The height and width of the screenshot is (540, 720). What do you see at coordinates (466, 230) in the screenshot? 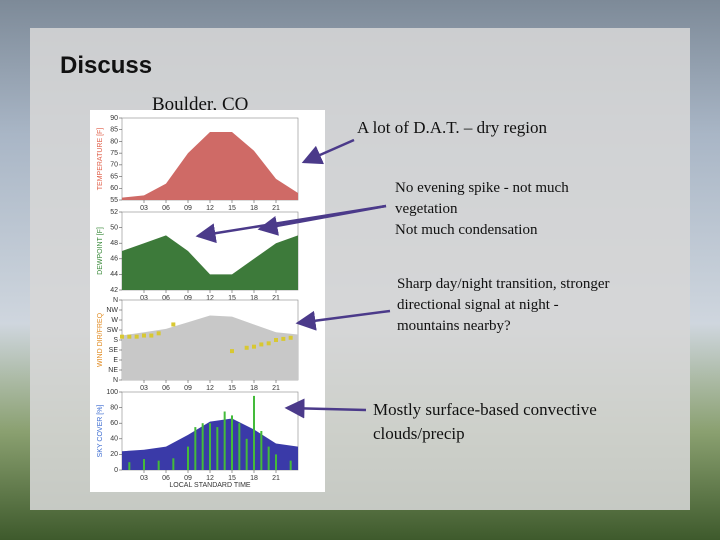
I see `annotation-line: Not much condensation` at bounding box center [466, 230].